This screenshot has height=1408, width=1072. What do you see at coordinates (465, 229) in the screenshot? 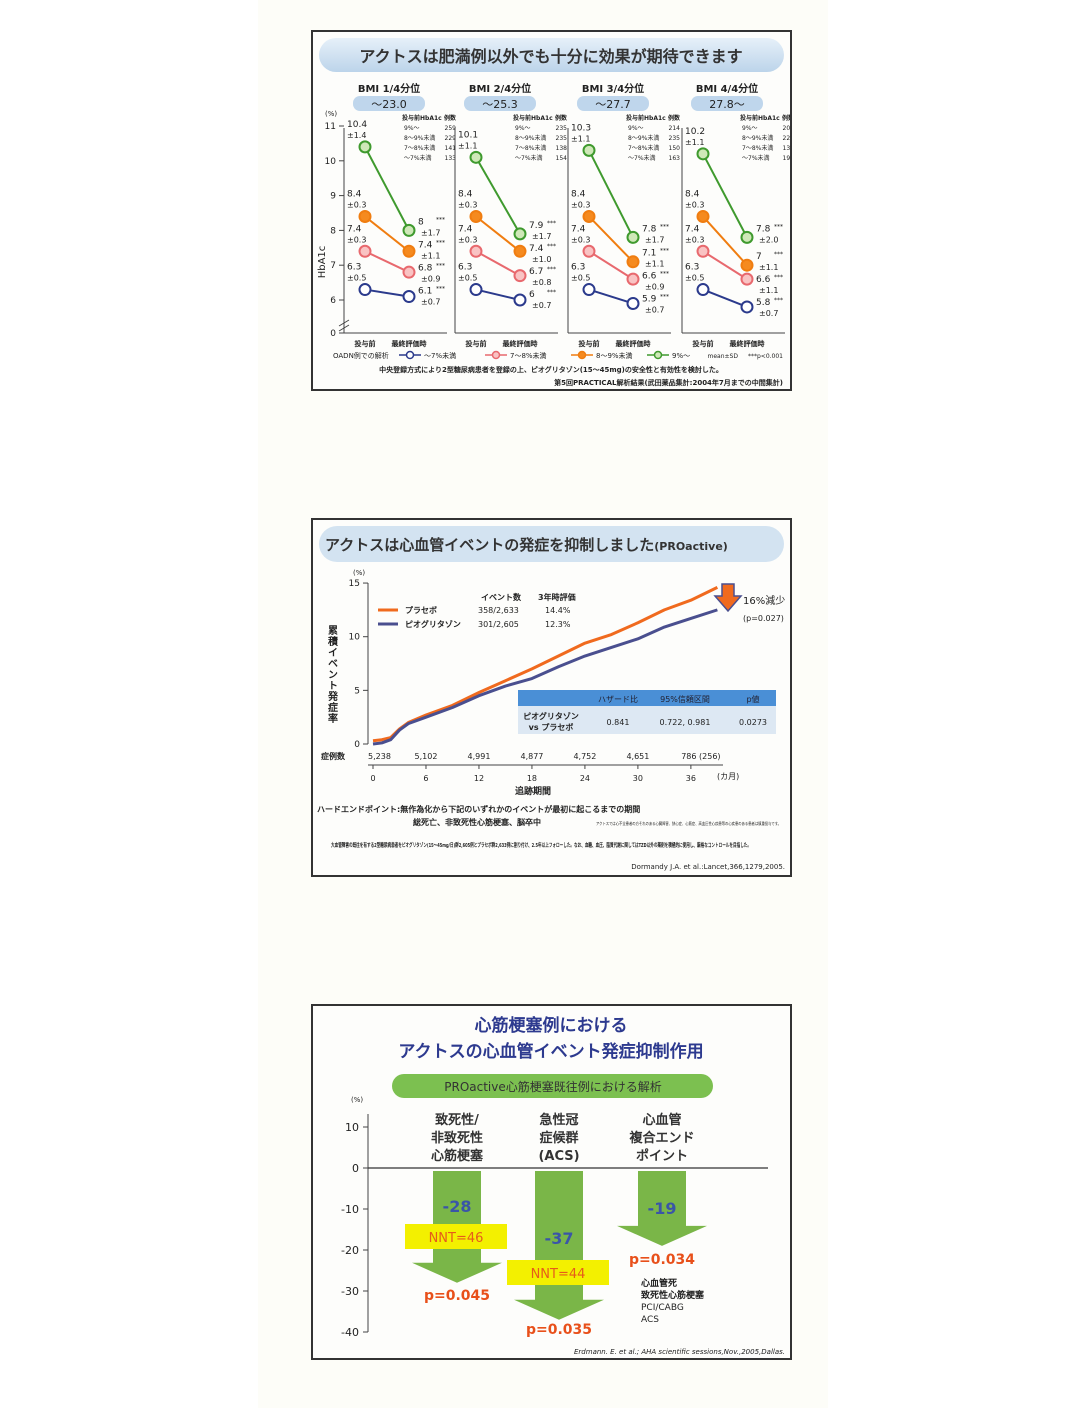
I see `value-before: 7.4` at bounding box center [465, 229].